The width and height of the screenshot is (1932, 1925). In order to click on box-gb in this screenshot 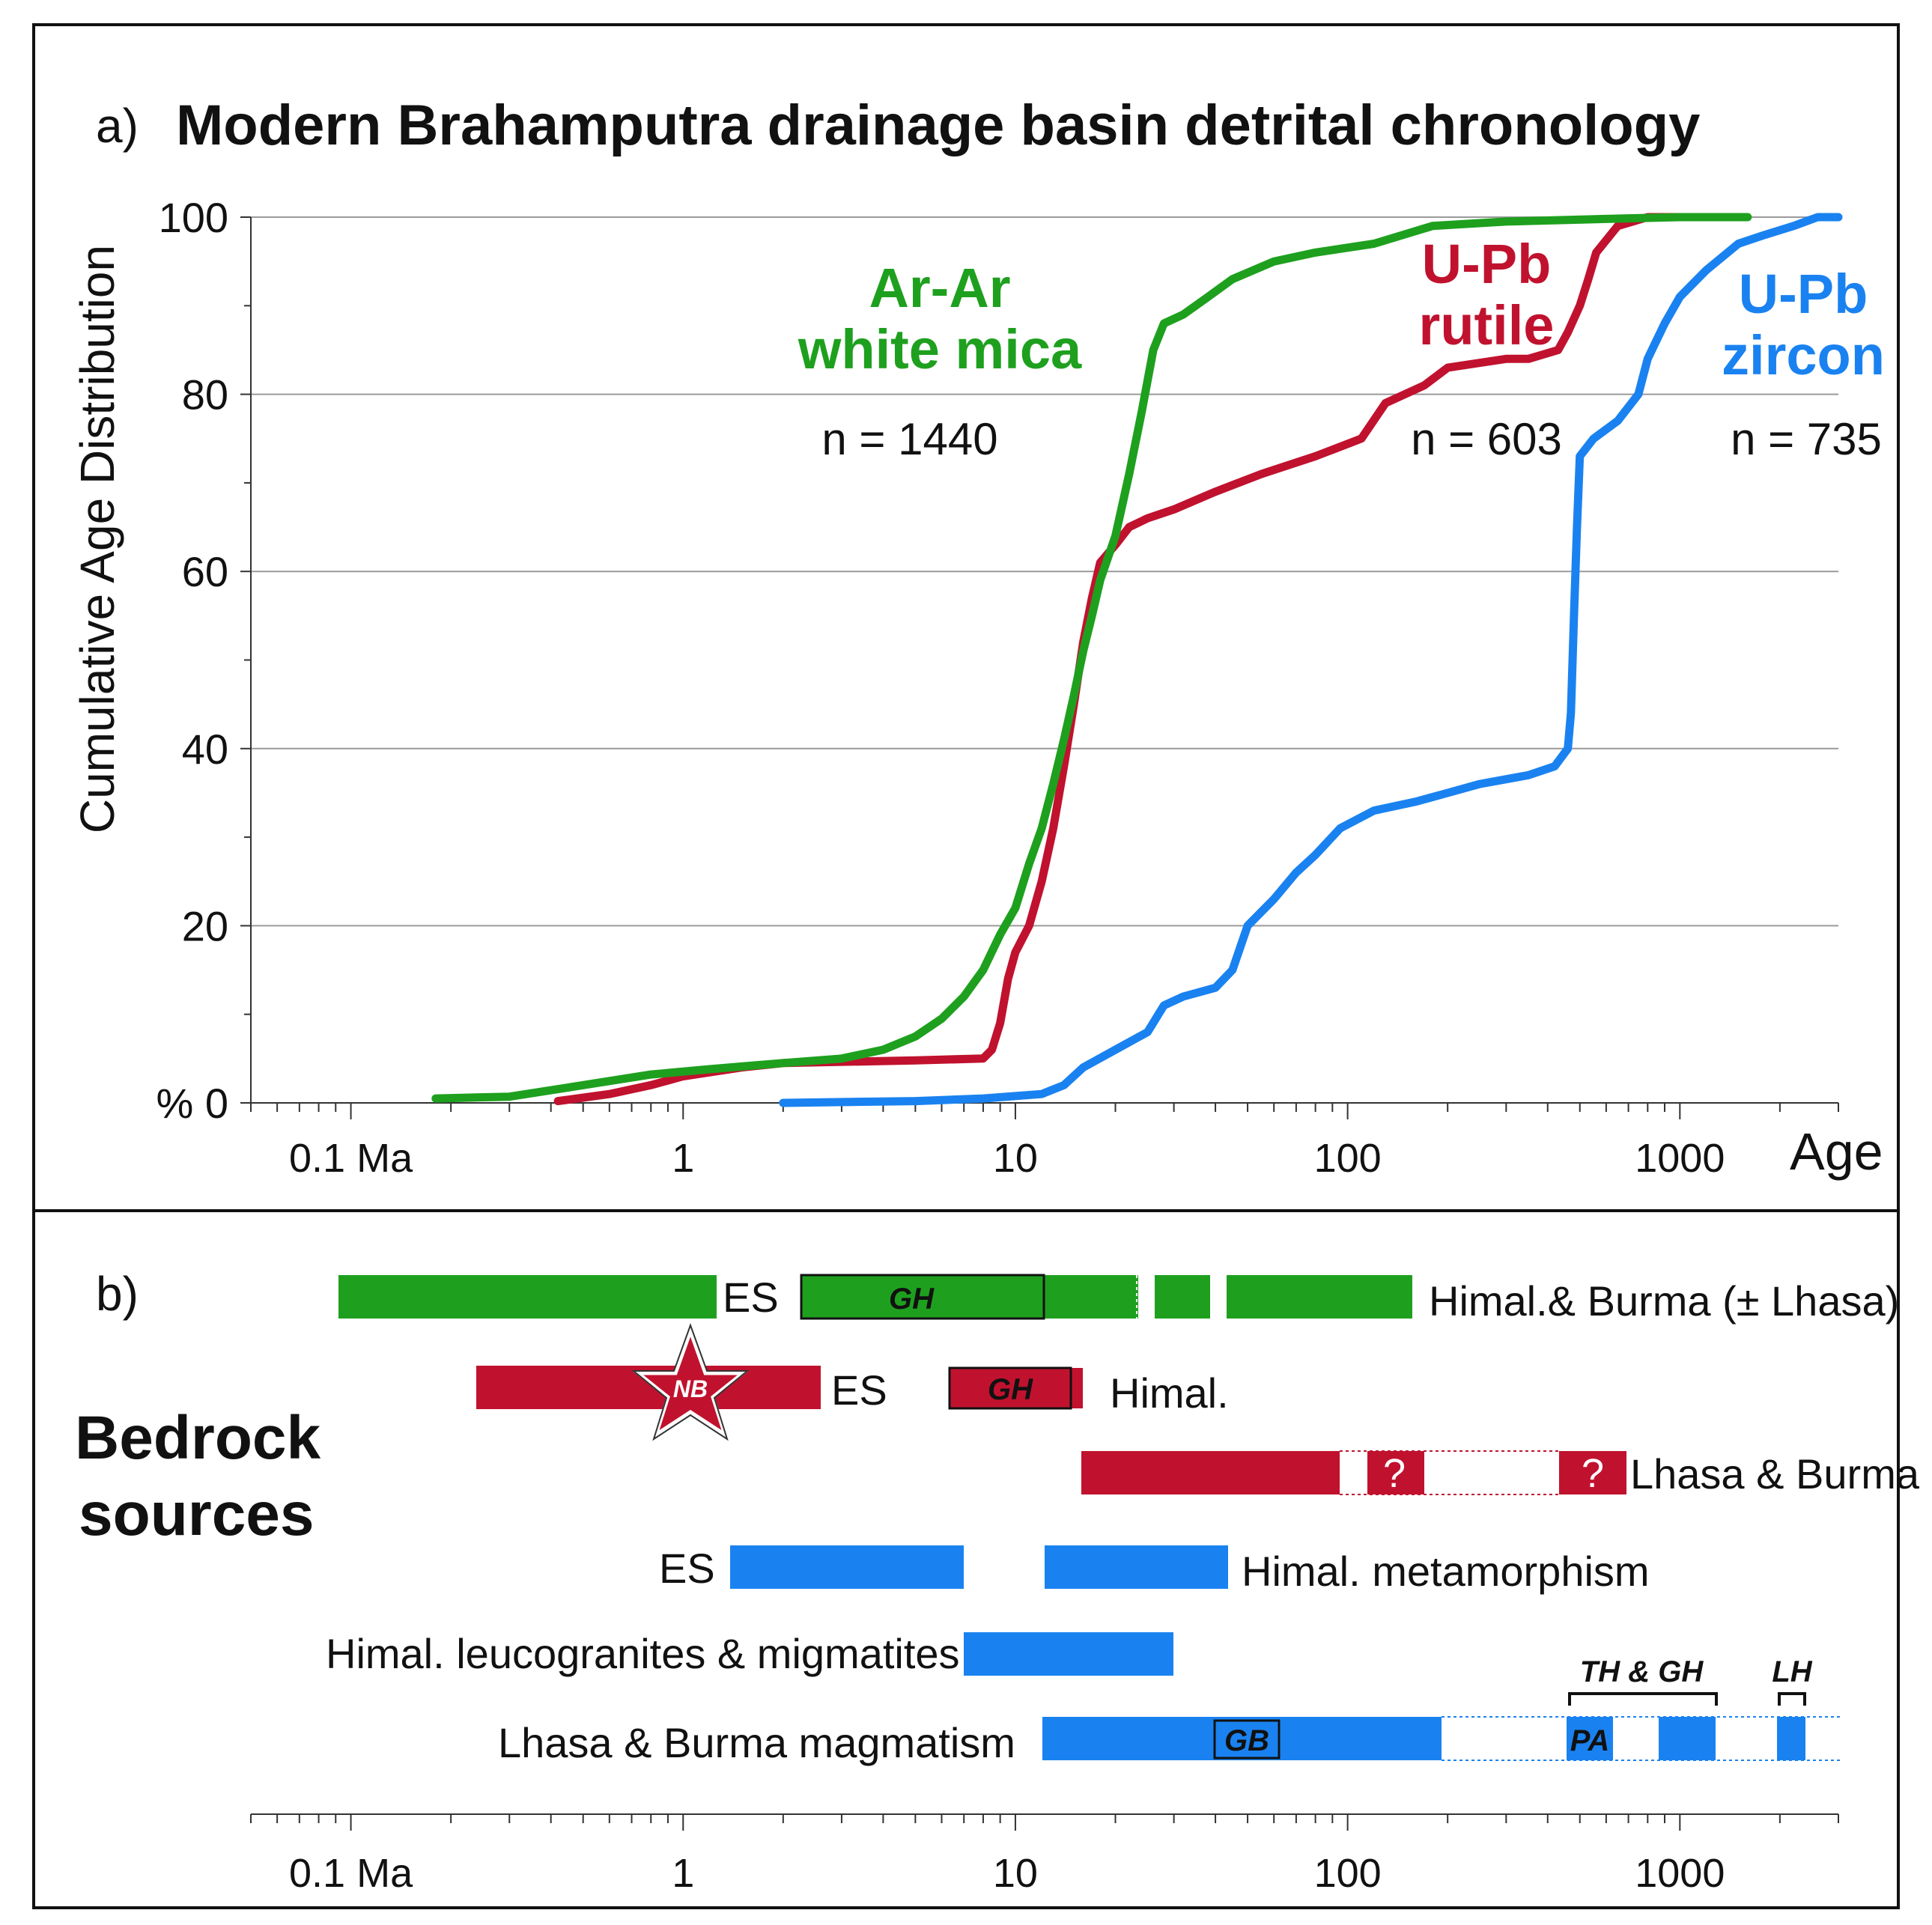, I will do `click(1247, 1740)`.